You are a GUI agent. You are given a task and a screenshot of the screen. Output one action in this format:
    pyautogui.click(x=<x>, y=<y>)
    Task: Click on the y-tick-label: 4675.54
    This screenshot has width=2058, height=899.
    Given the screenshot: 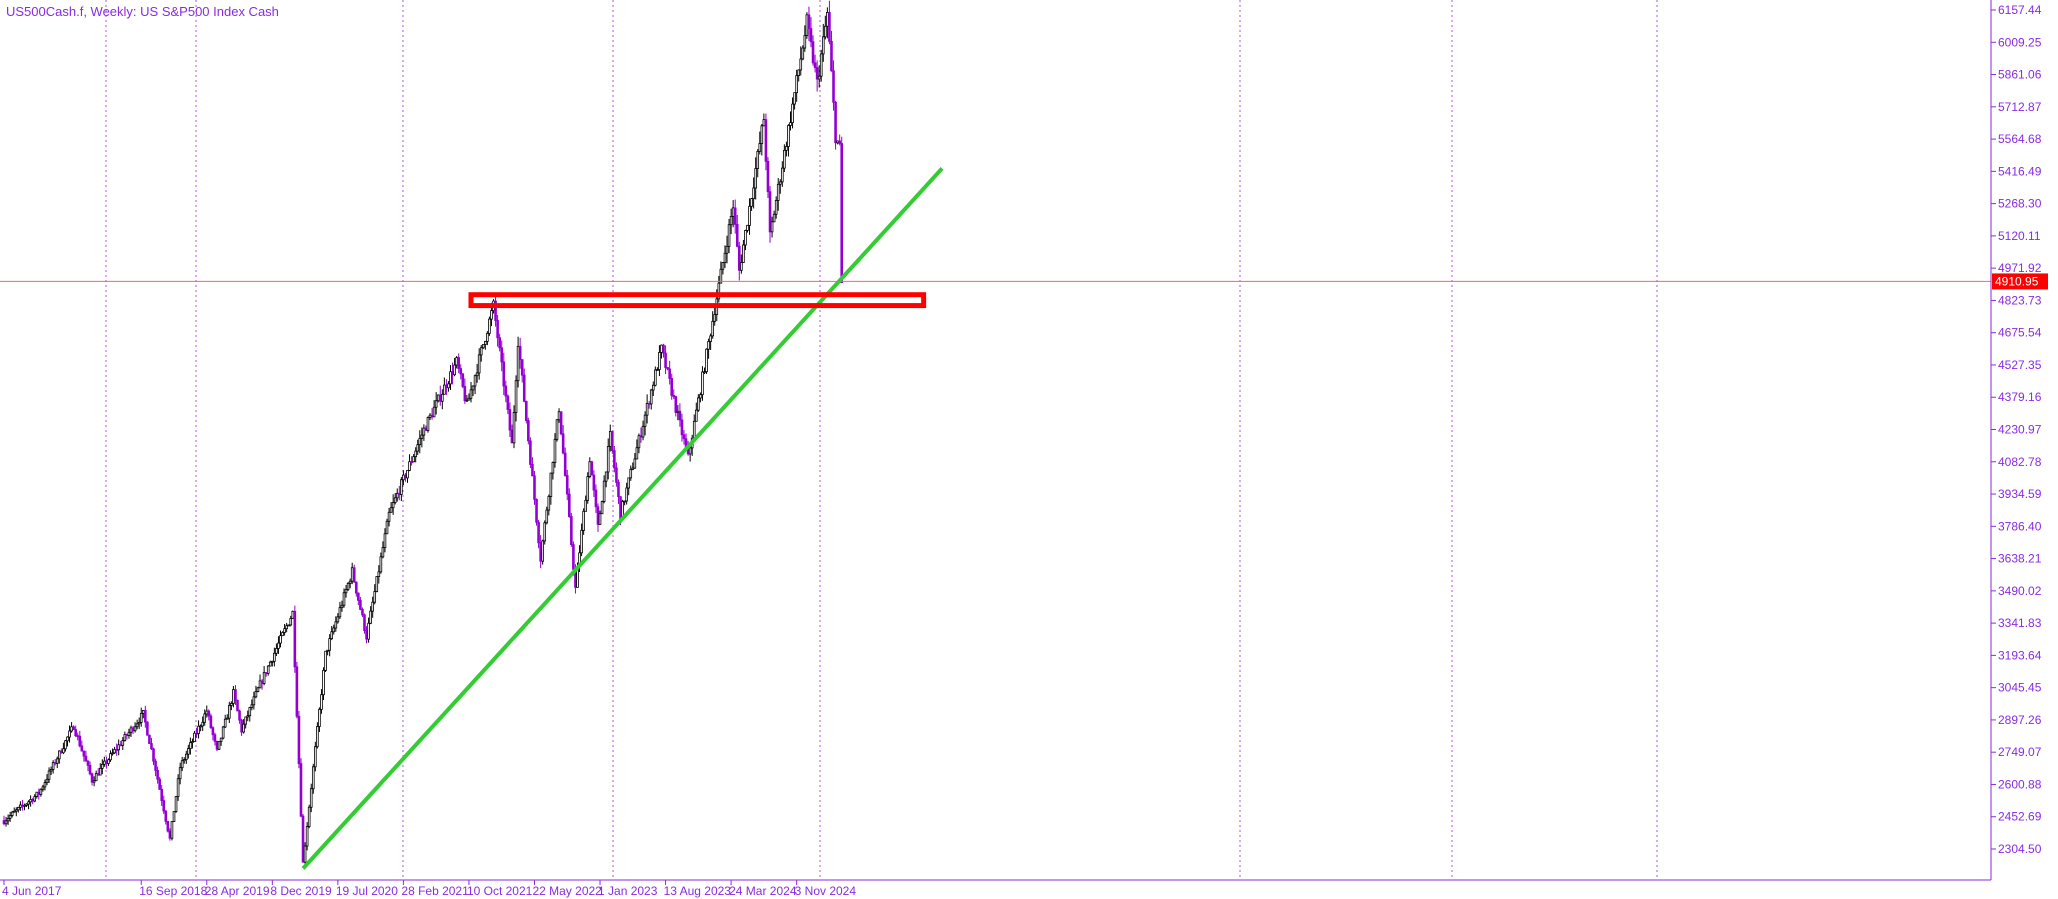 What is the action you would take?
    pyautogui.click(x=2020, y=333)
    